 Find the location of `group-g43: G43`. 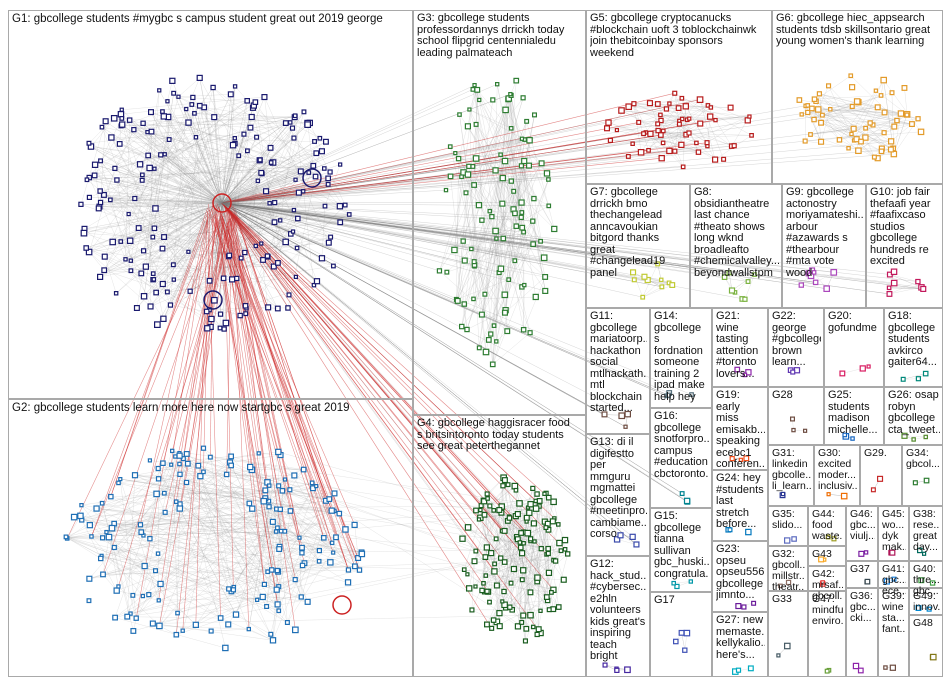

group-g43: G43 is located at coordinates (827, 556).